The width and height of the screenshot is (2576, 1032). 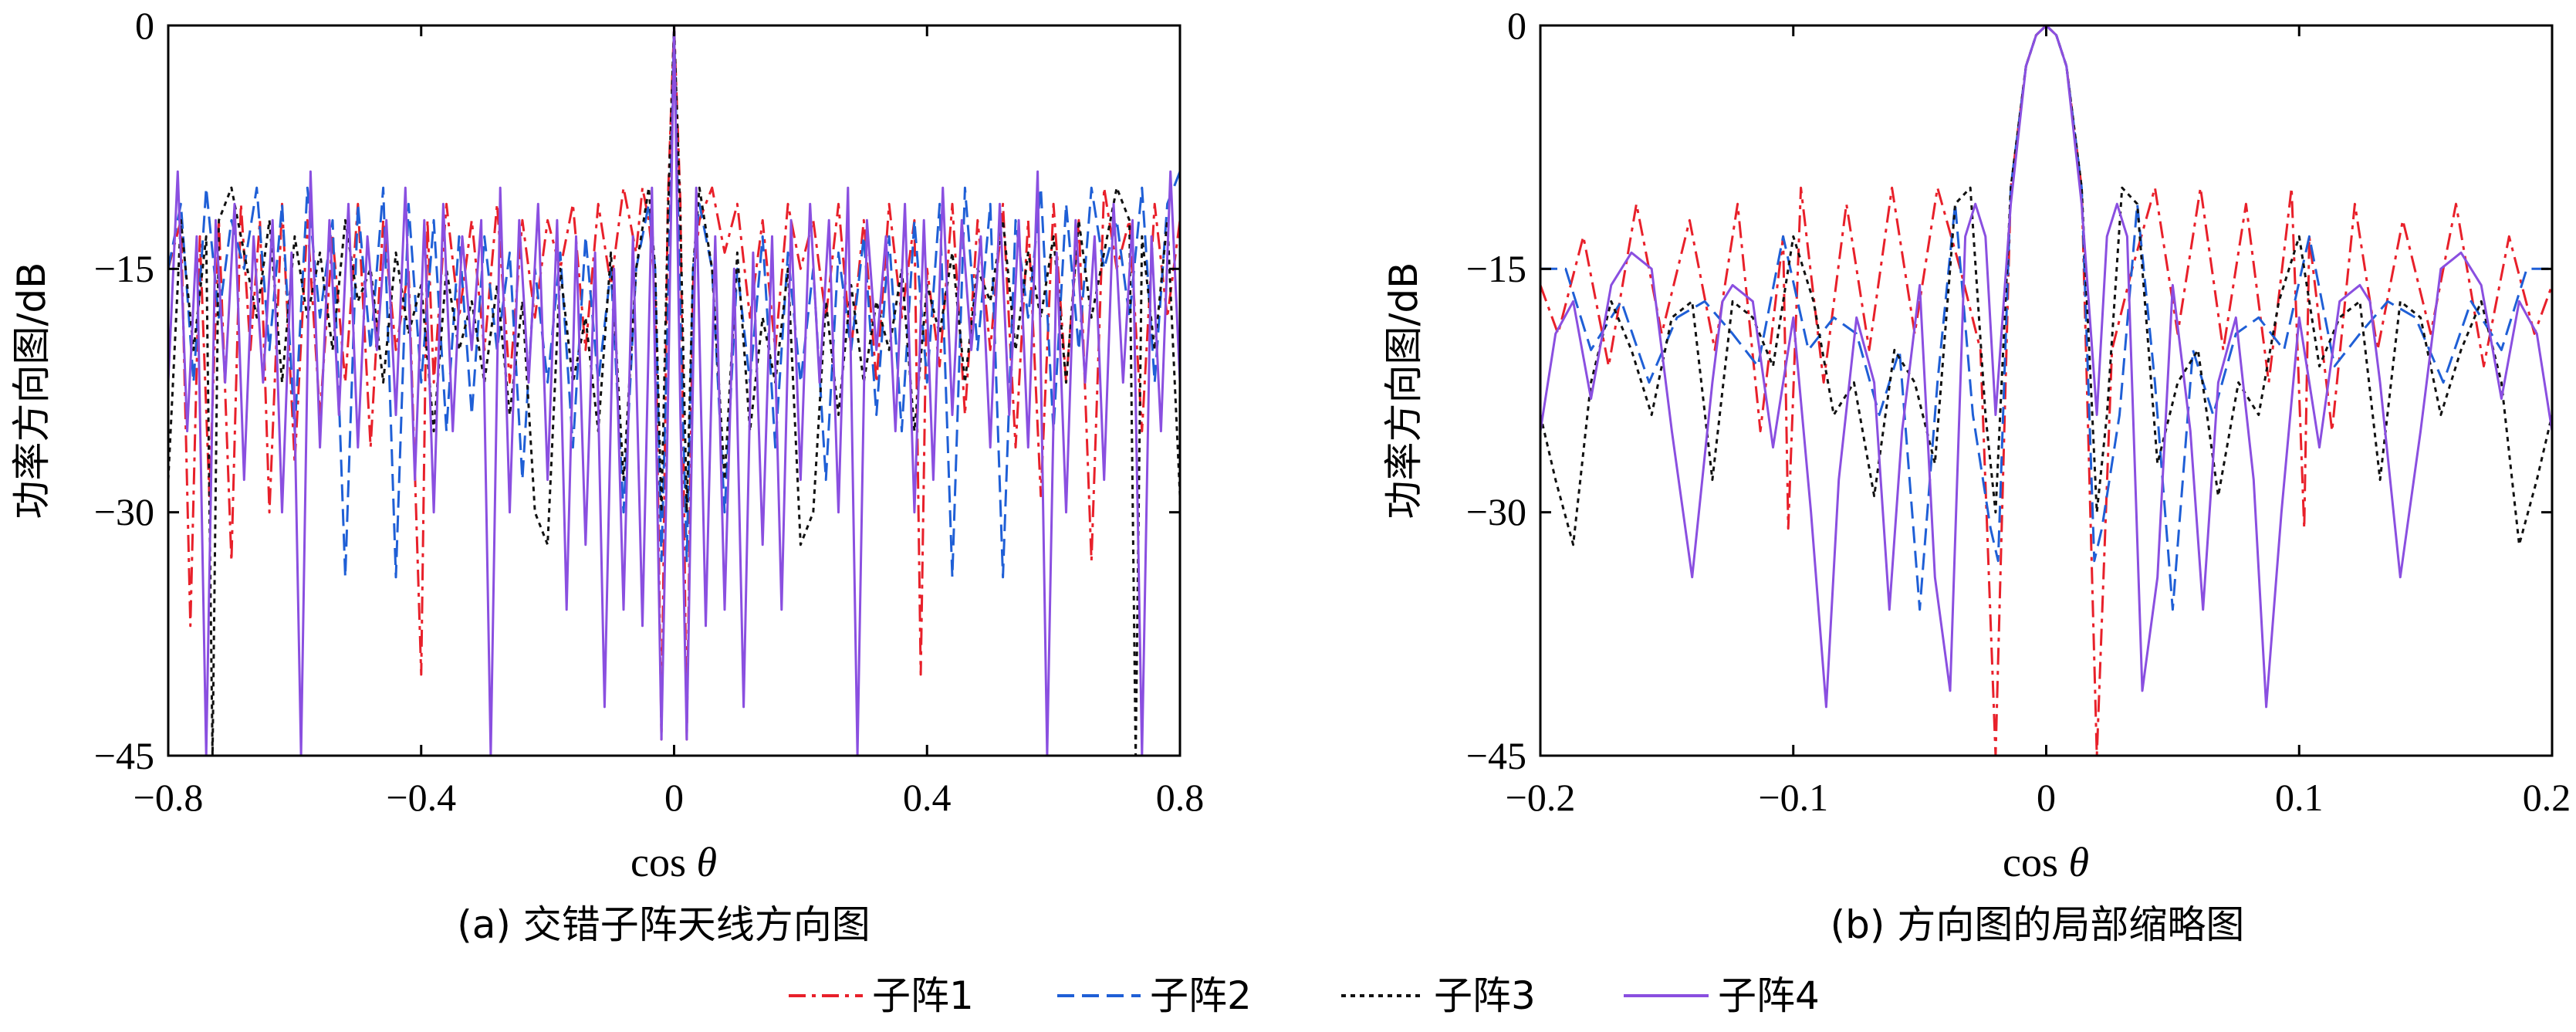 What do you see at coordinates (706, 862) in the screenshot?
I see `panel-a-xlabel-symbol: θ` at bounding box center [706, 862].